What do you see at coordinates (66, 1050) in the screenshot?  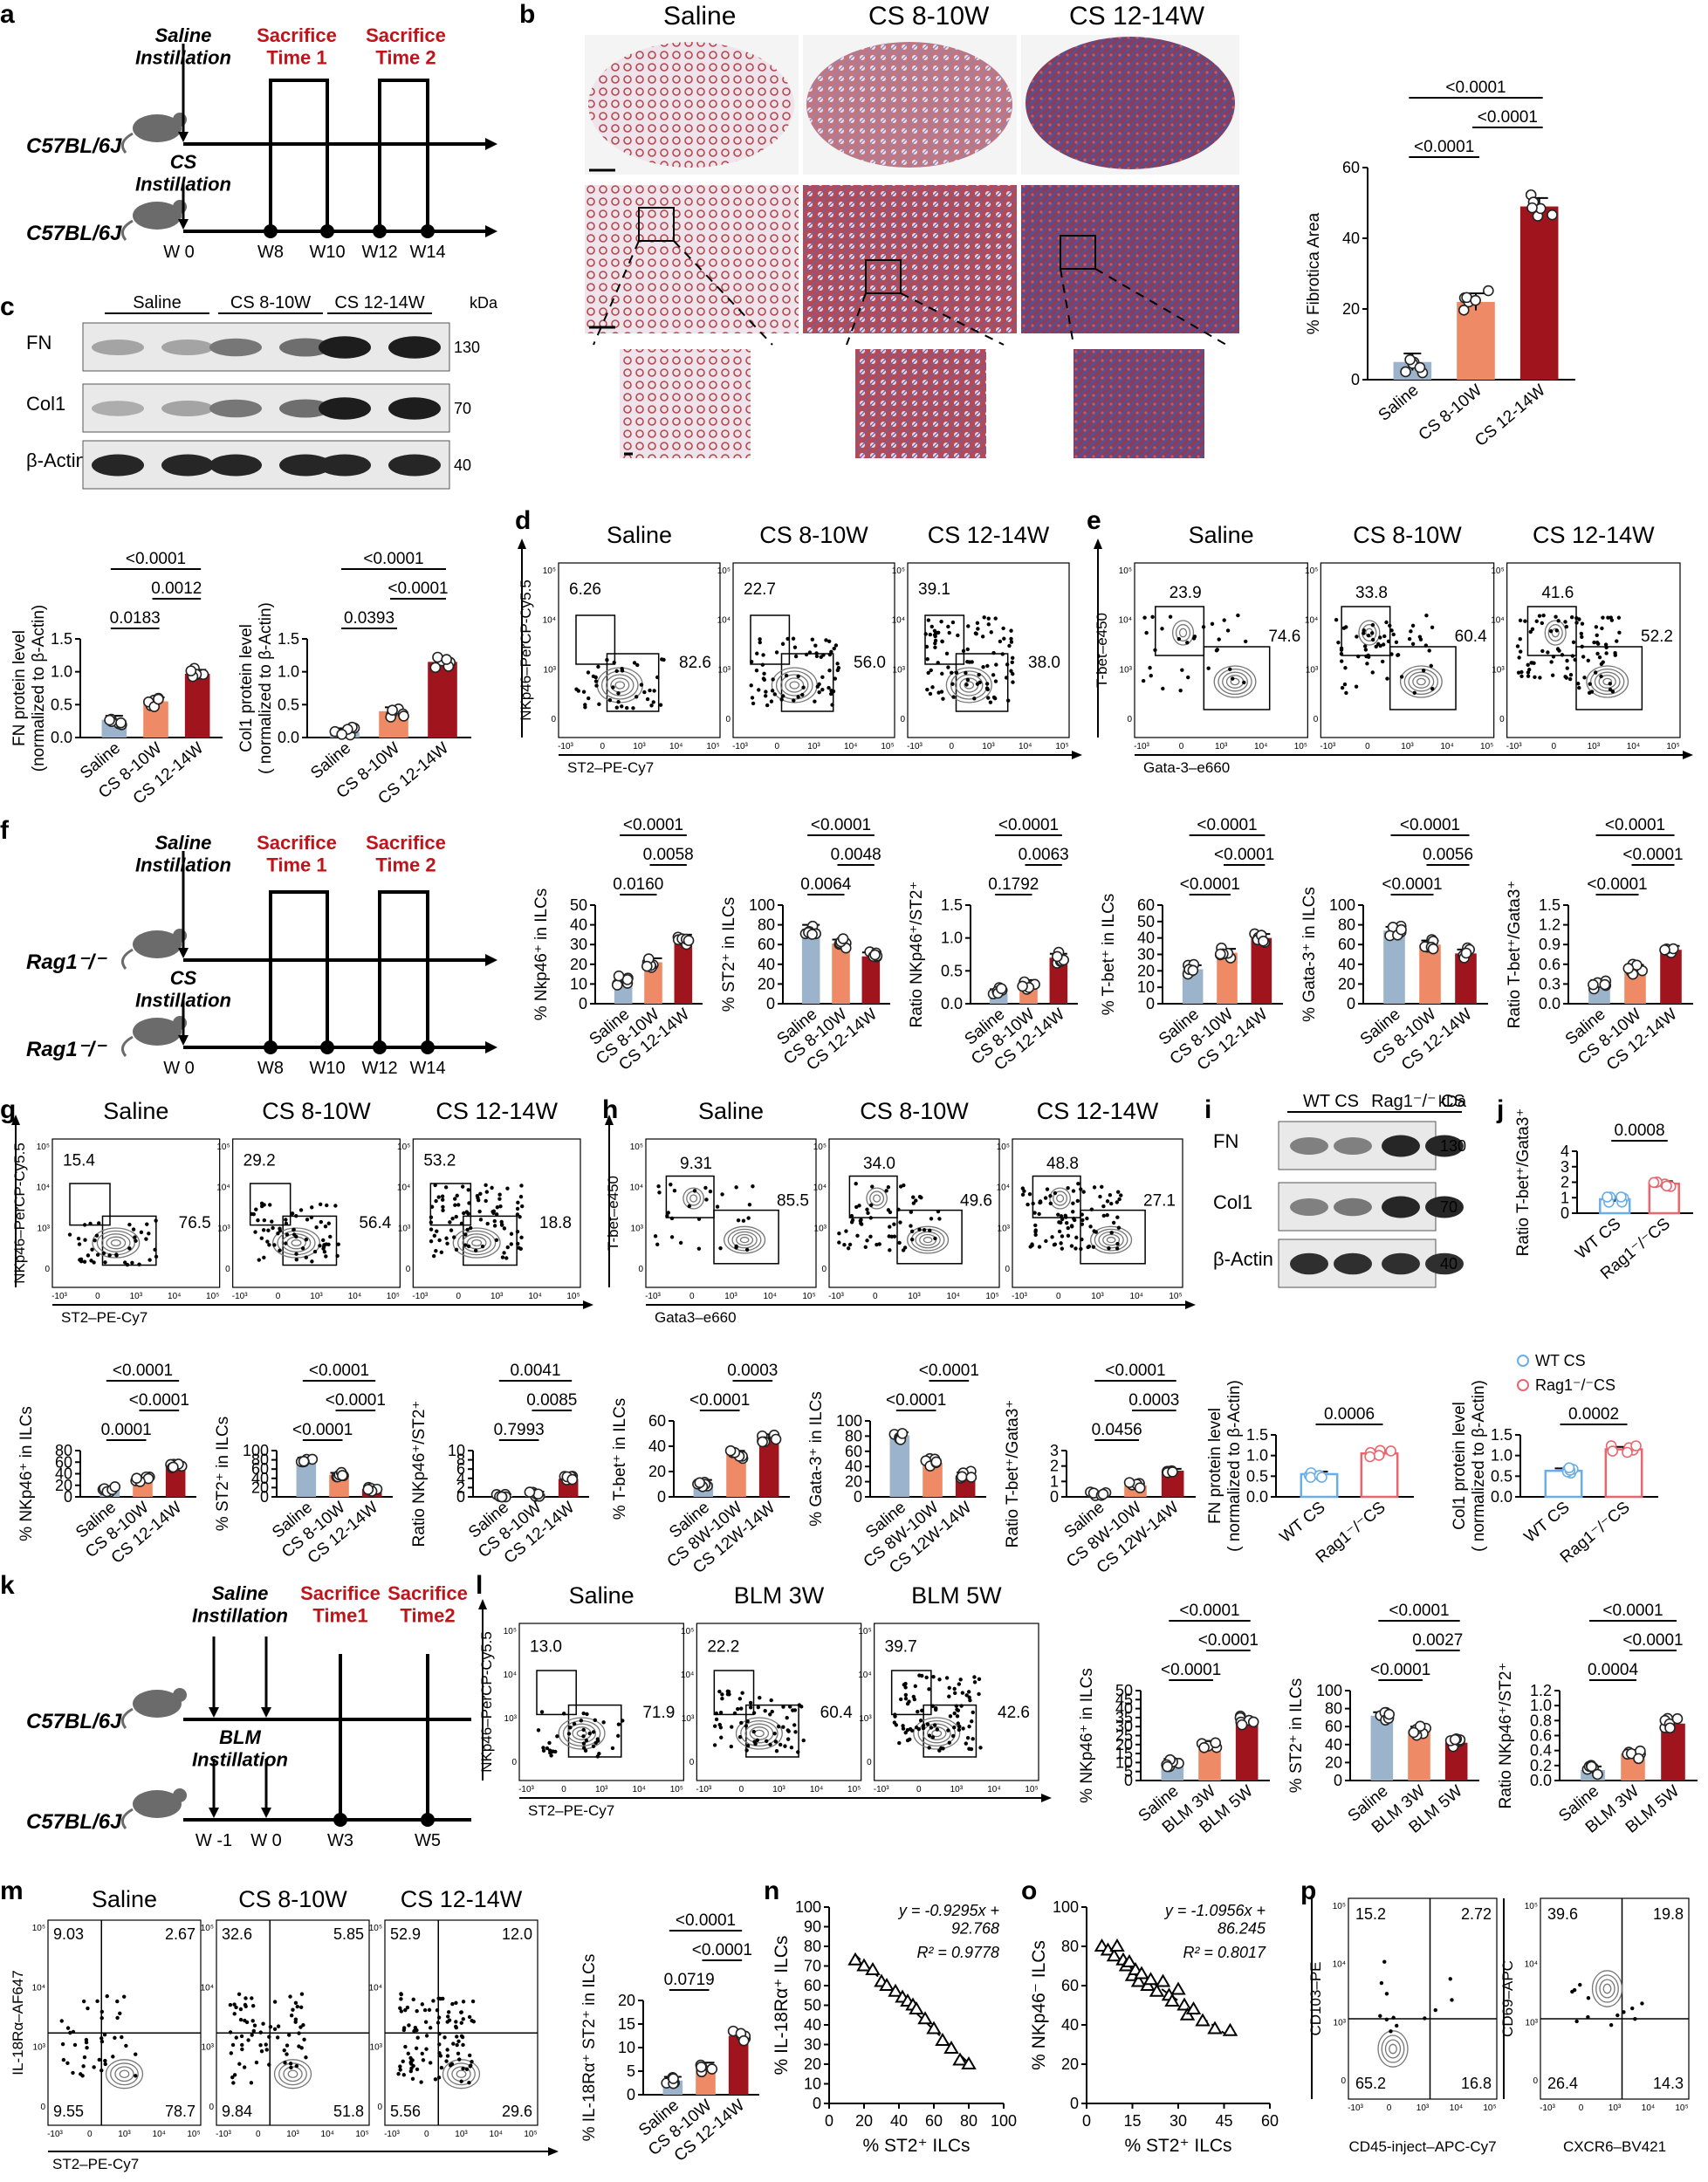 I see `mouse-strain-label-line: Rag1⁻/⁻` at bounding box center [66, 1050].